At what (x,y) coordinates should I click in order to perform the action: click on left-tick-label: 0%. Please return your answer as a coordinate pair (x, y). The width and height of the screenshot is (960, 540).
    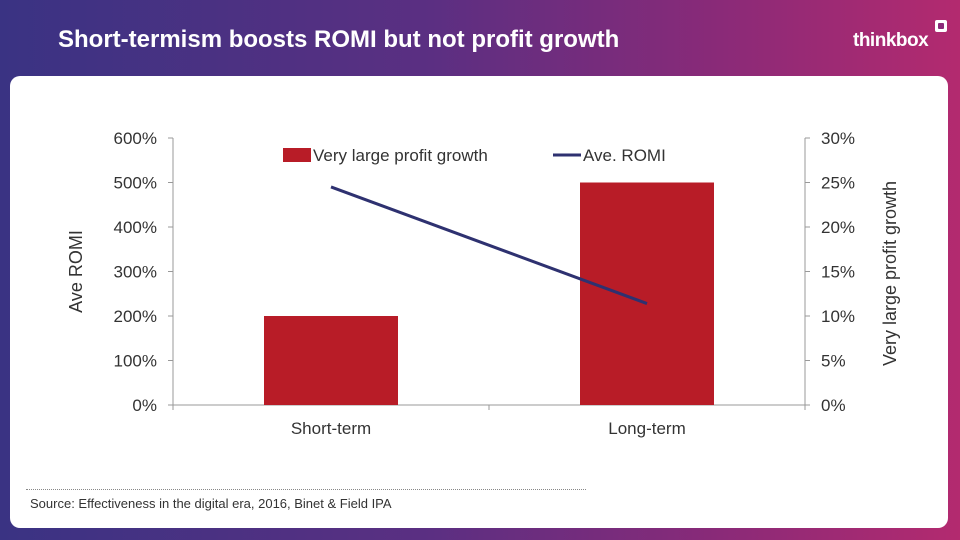
    Looking at the image, I should click on (144, 405).